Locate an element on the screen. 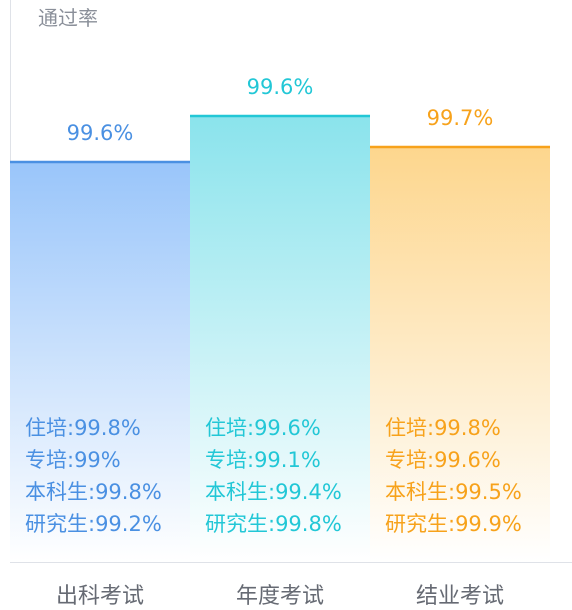 The height and width of the screenshot is (610, 572). bar-details-2: 住培:99.8% 专培:99.6% 本科生:99.5% 研究生:99.9% is located at coordinates (472, 476).